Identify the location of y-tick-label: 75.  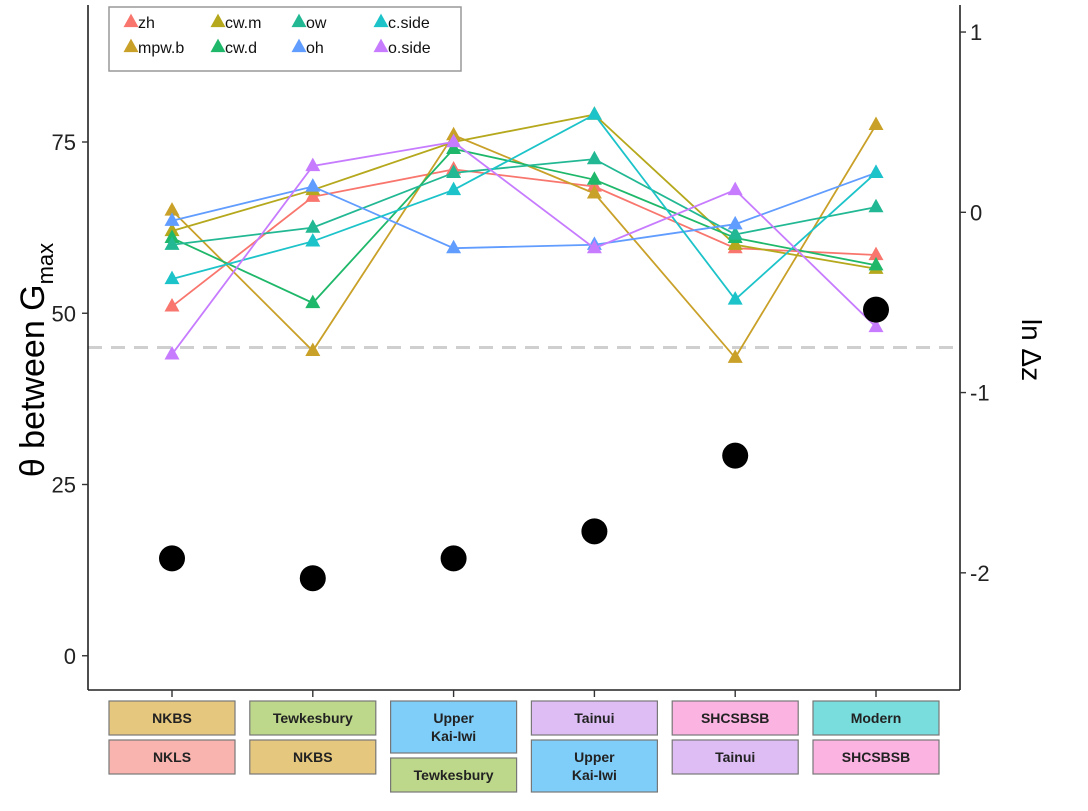
(64, 142).